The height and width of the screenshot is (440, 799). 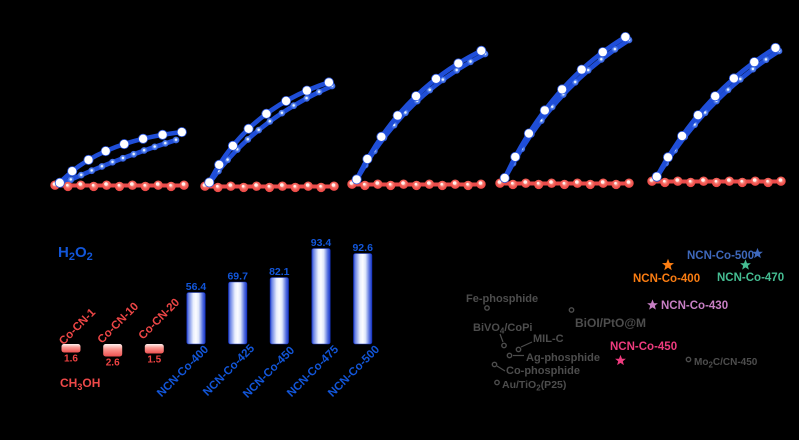 What do you see at coordinates (154, 360) in the screenshot?
I see `svg-text: 1.5` at bounding box center [154, 360].